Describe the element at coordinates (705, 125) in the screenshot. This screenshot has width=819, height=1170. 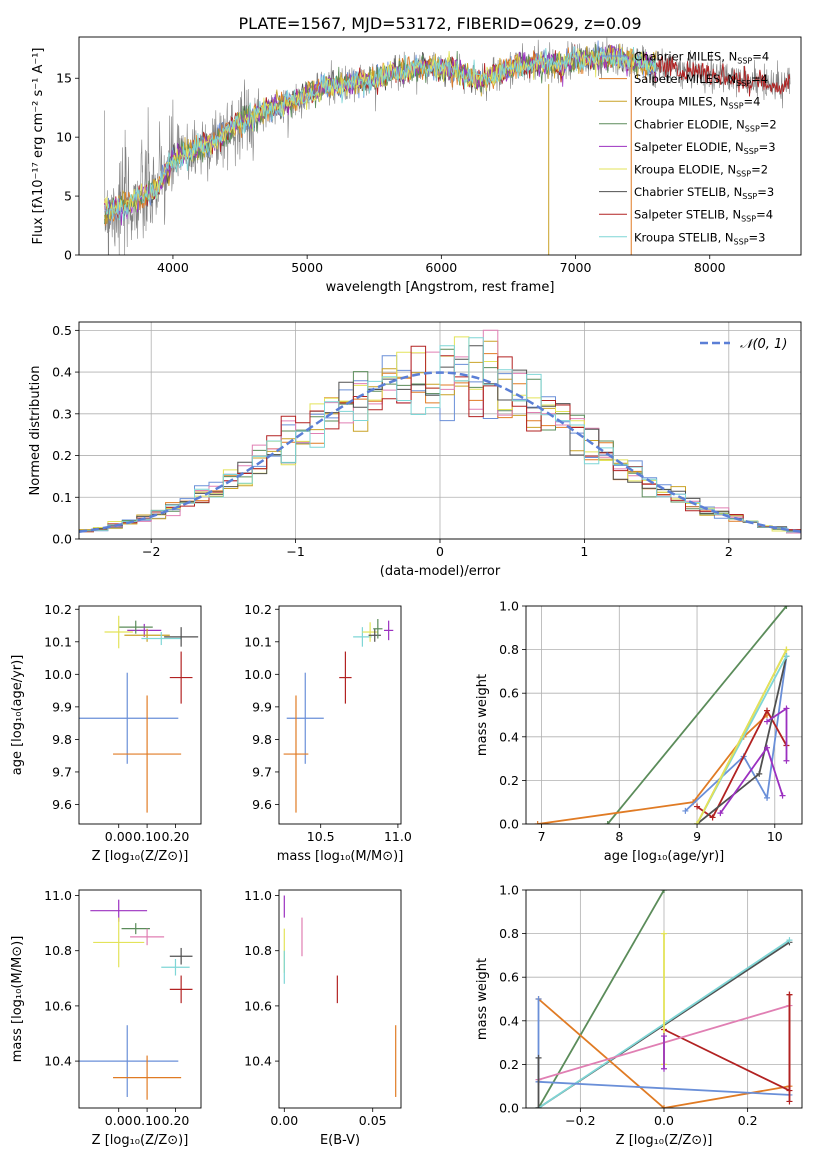
I see `legend-label: Chabrier ELODIE, NSSP=2` at that location.